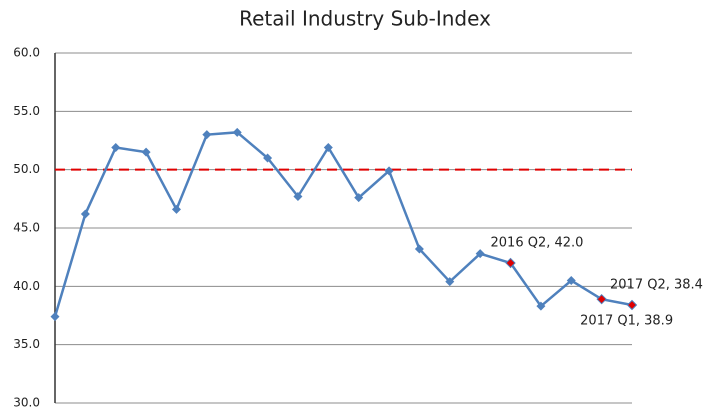 The width and height of the screenshot is (726, 409). I want to click on annotation: 2016 Q2, 42.0, so click(537, 243).